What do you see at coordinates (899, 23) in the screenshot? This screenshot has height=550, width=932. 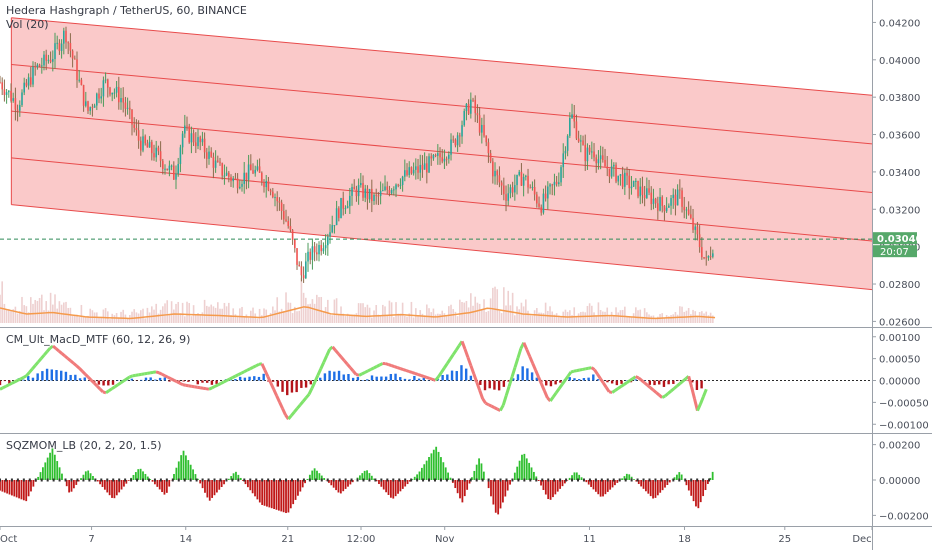 I see `price-tick-label: 0.04200` at bounding box center [899, 23].